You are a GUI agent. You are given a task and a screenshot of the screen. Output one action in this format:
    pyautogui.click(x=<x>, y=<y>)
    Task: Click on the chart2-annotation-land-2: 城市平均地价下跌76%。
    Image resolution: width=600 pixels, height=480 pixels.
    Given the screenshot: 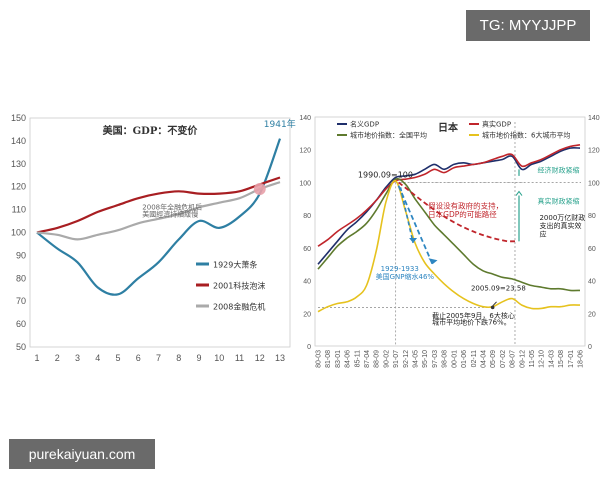 What is the action you would take?
    pyautogui.click(x=471, y=322)
    